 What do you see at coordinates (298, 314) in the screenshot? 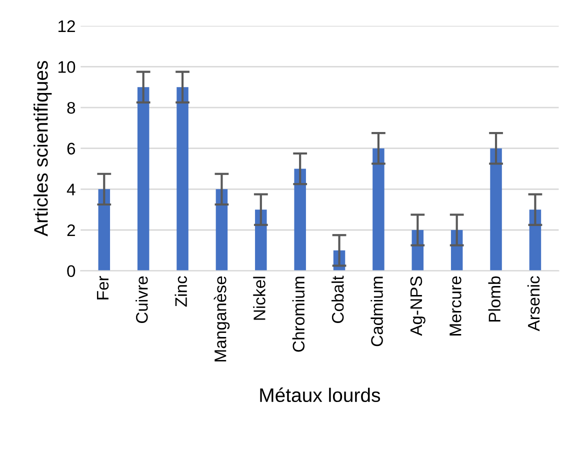
I see `x-tick-label: Chromium` at bounding box center [298, 314].